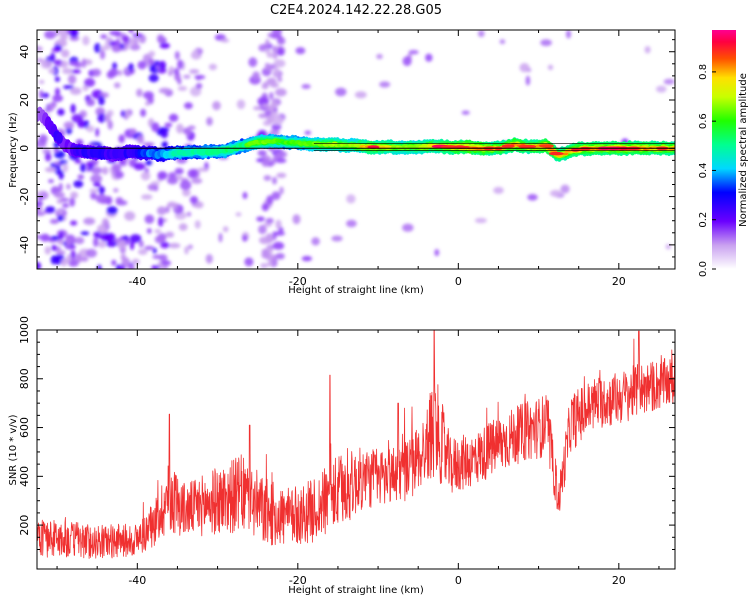 The height and width of the screenshot is (600, 750). What do you see at coordinates (703, 269) in the screenshot?
I see `colorbar-tick-label: 0.0` at bounding box center [703, 269].